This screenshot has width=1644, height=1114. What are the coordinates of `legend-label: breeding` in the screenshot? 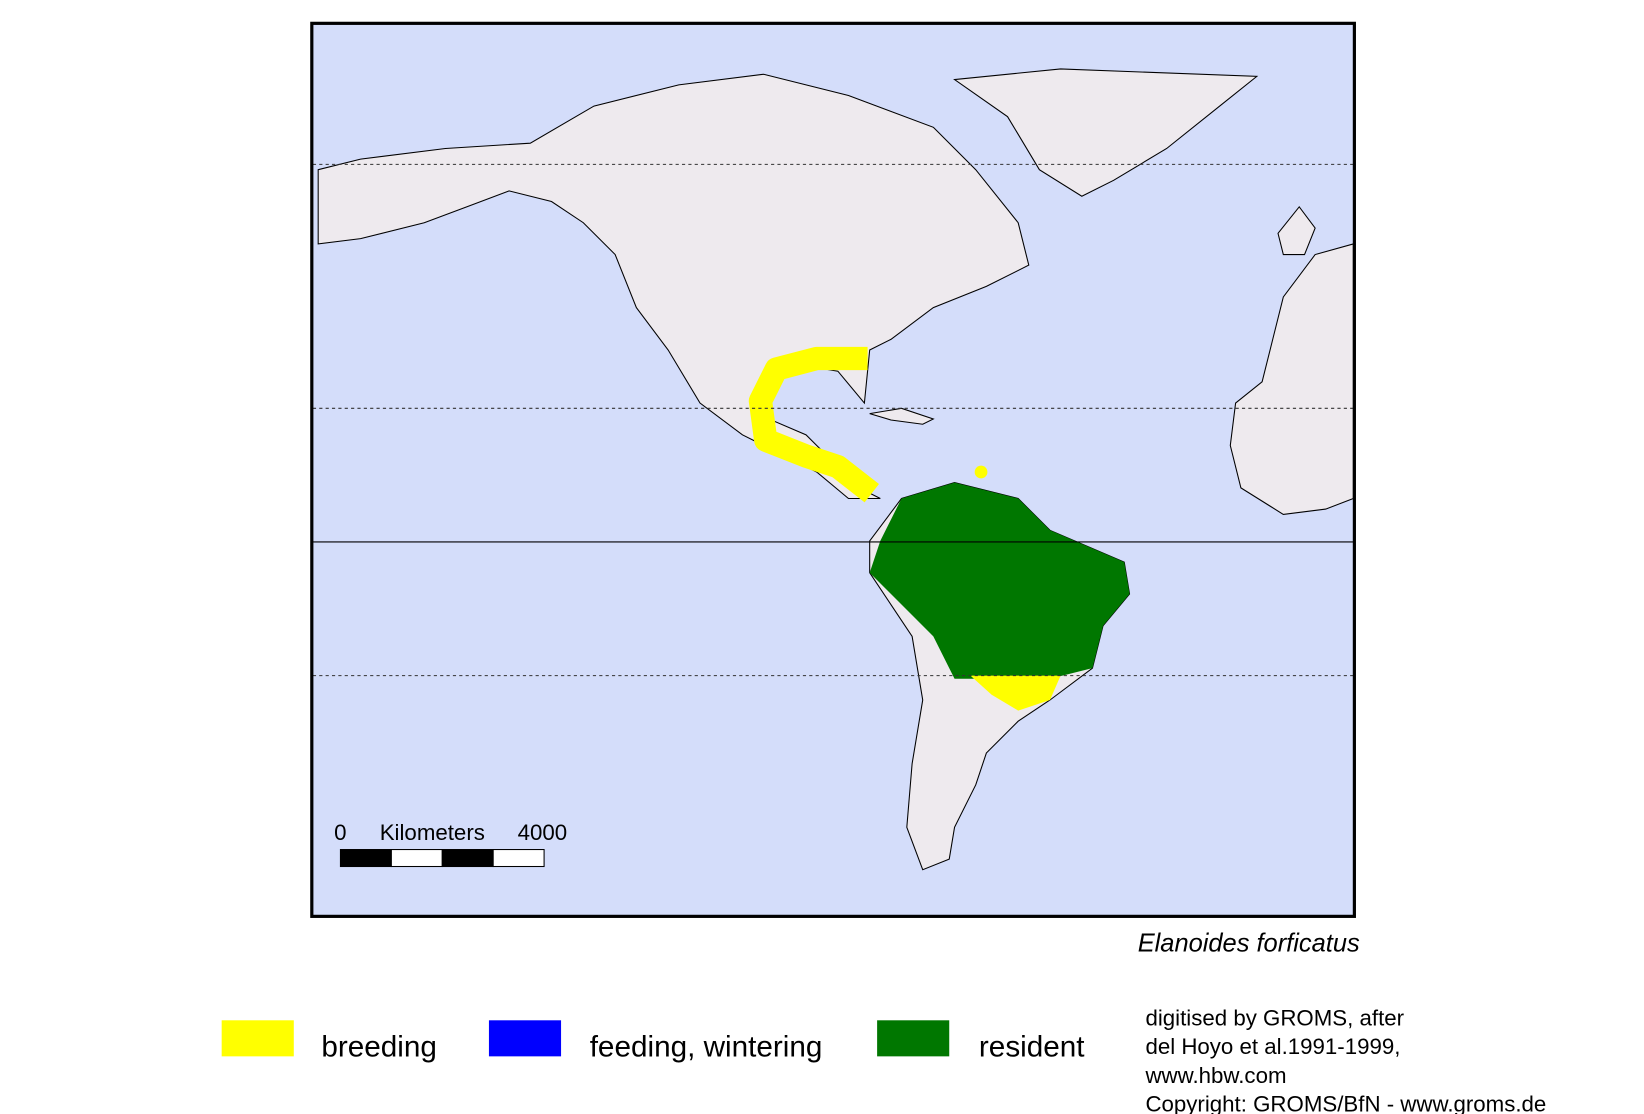 It's located at (379, 1046).